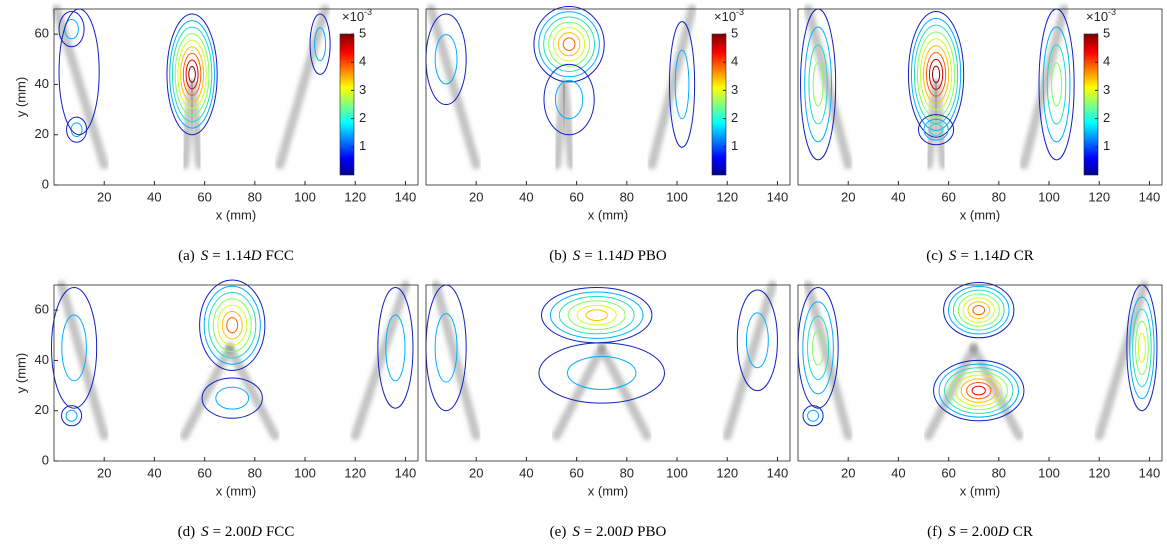  What do you see at coordinates (362, 32) in the screenshot?
I see `colorbar-tick-label: 5` at bounding box center [362, 32].